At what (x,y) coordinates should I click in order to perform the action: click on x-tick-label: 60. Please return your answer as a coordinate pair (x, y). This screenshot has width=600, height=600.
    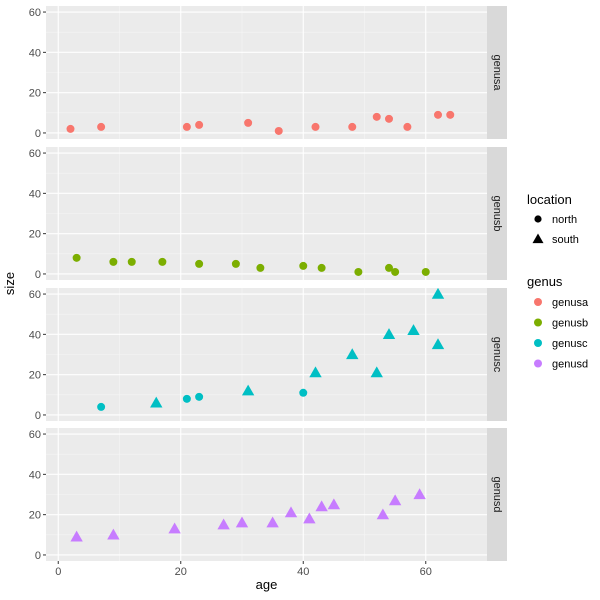
    Looking at the image, I should click on (426, 572).